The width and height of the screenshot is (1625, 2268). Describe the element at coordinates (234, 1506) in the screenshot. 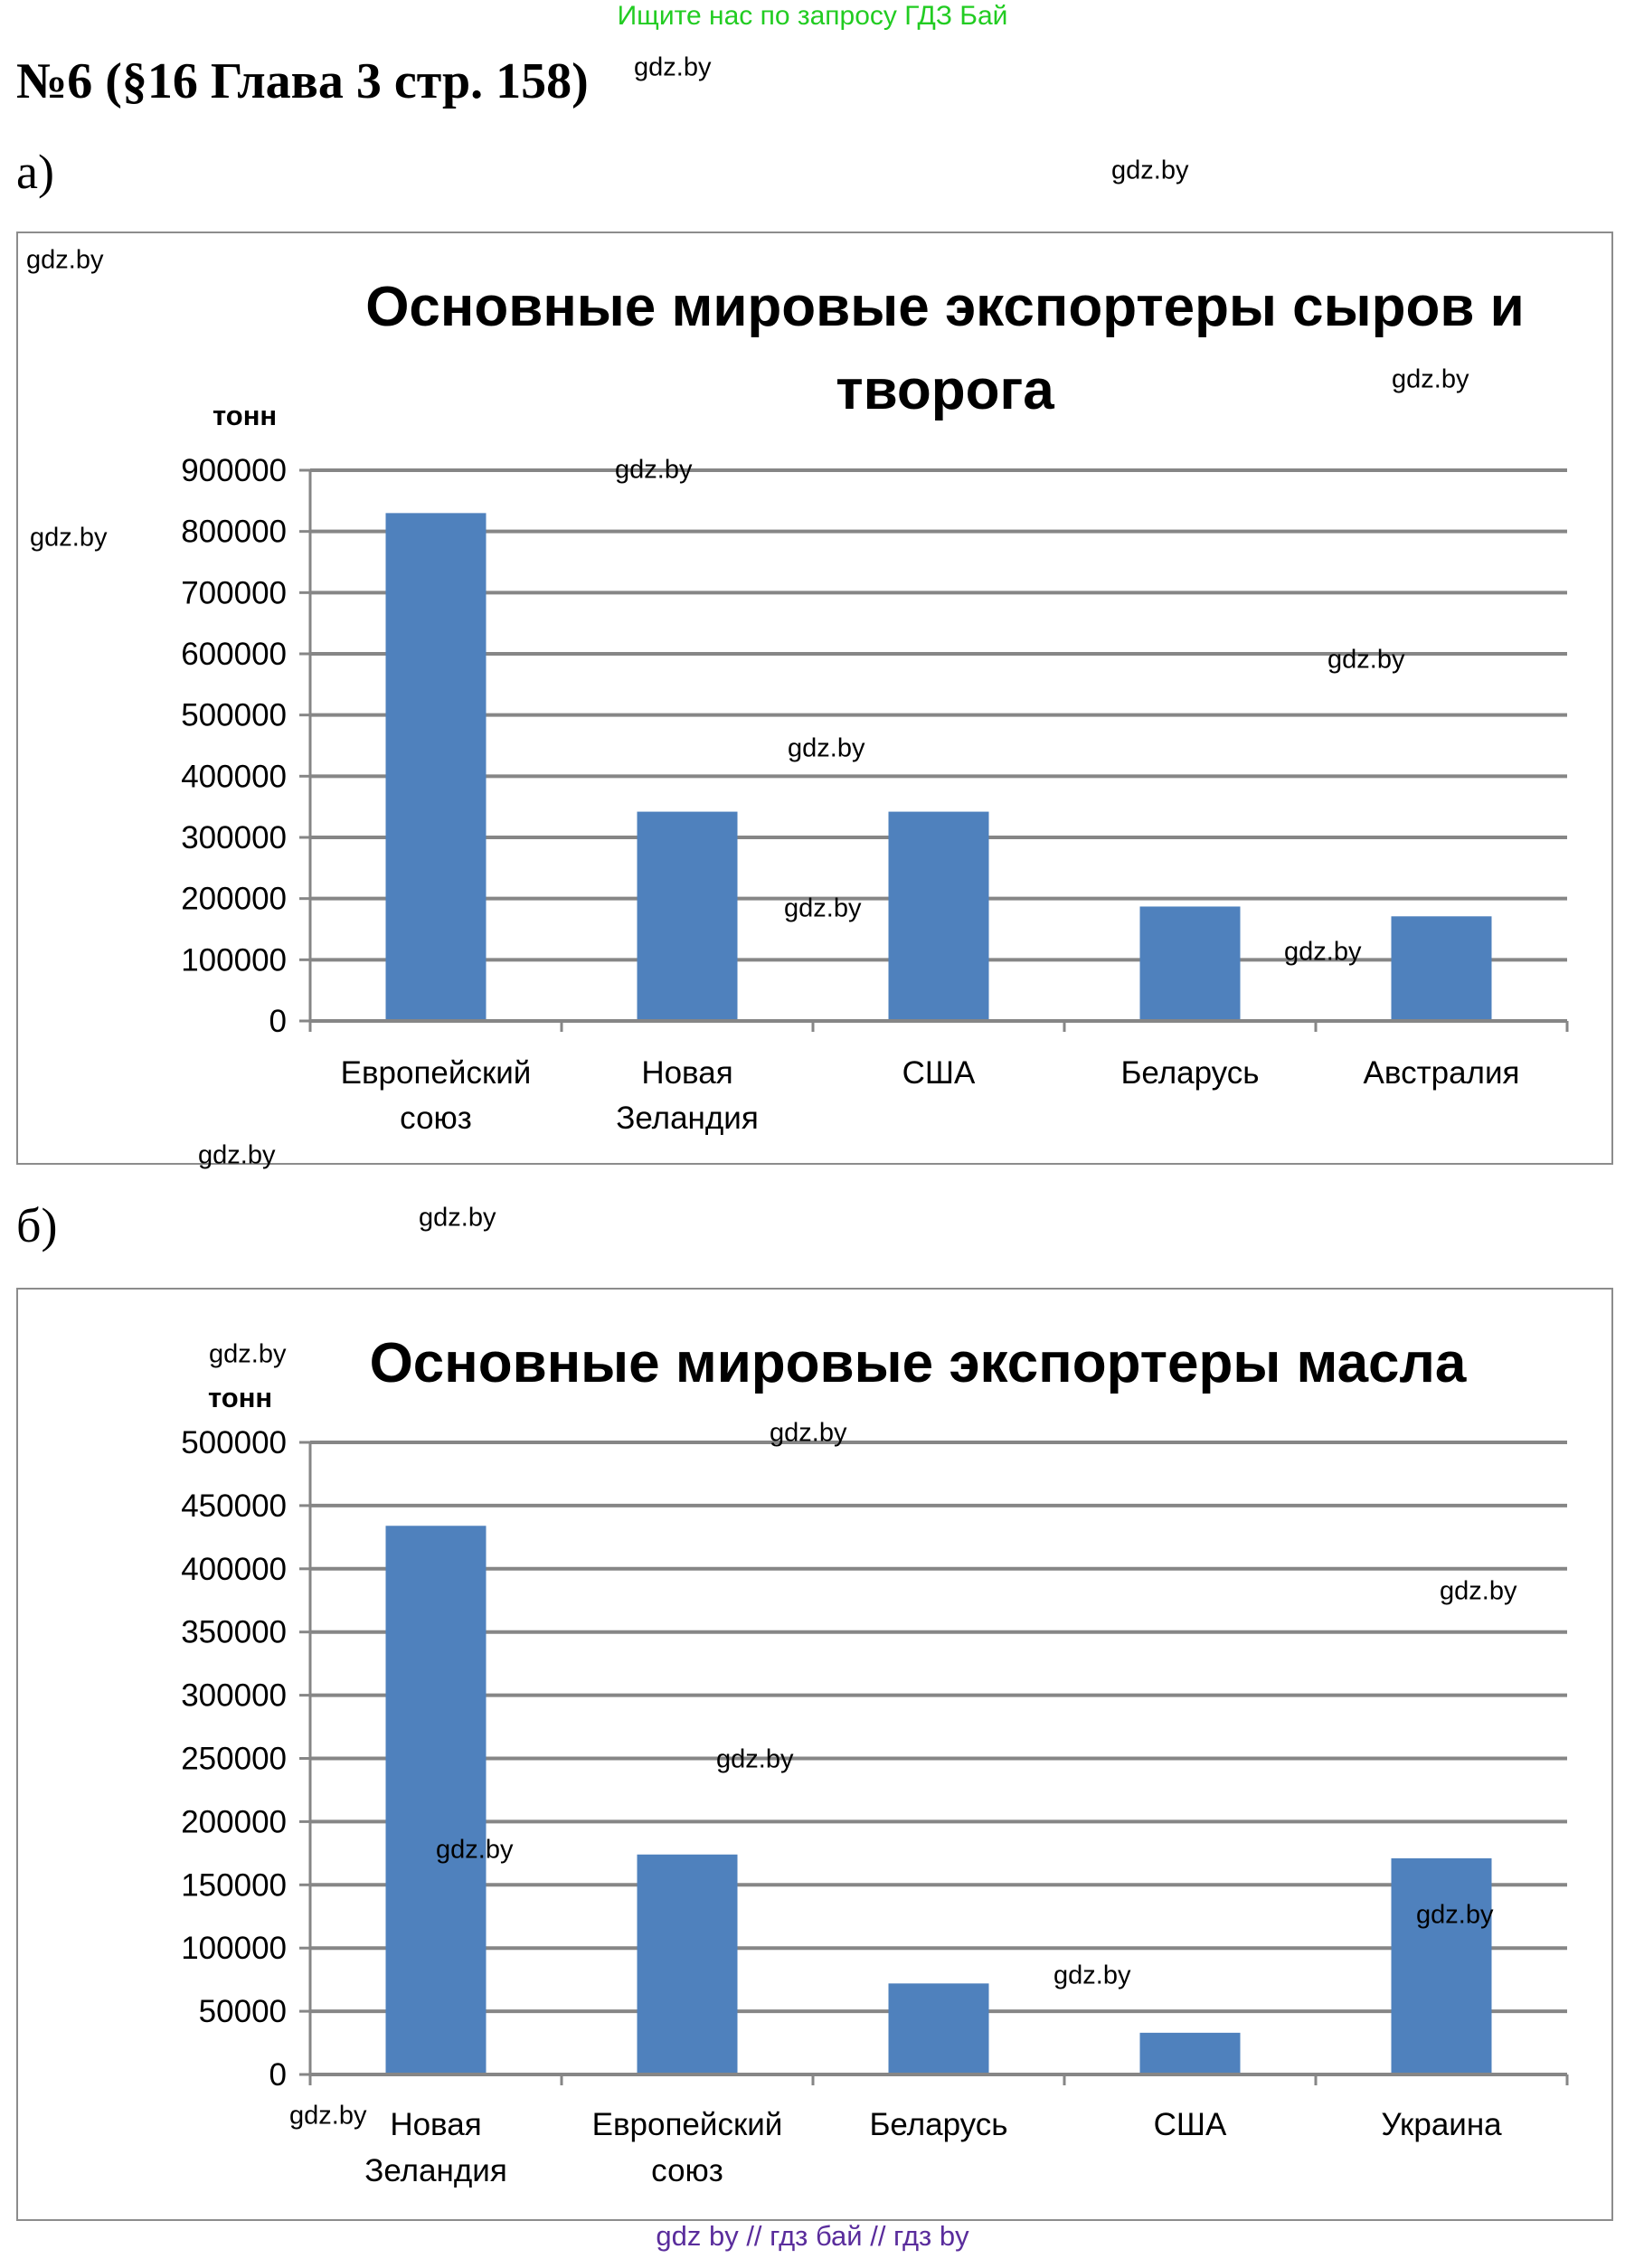

I see `y-tick-label: 450000` at that location.